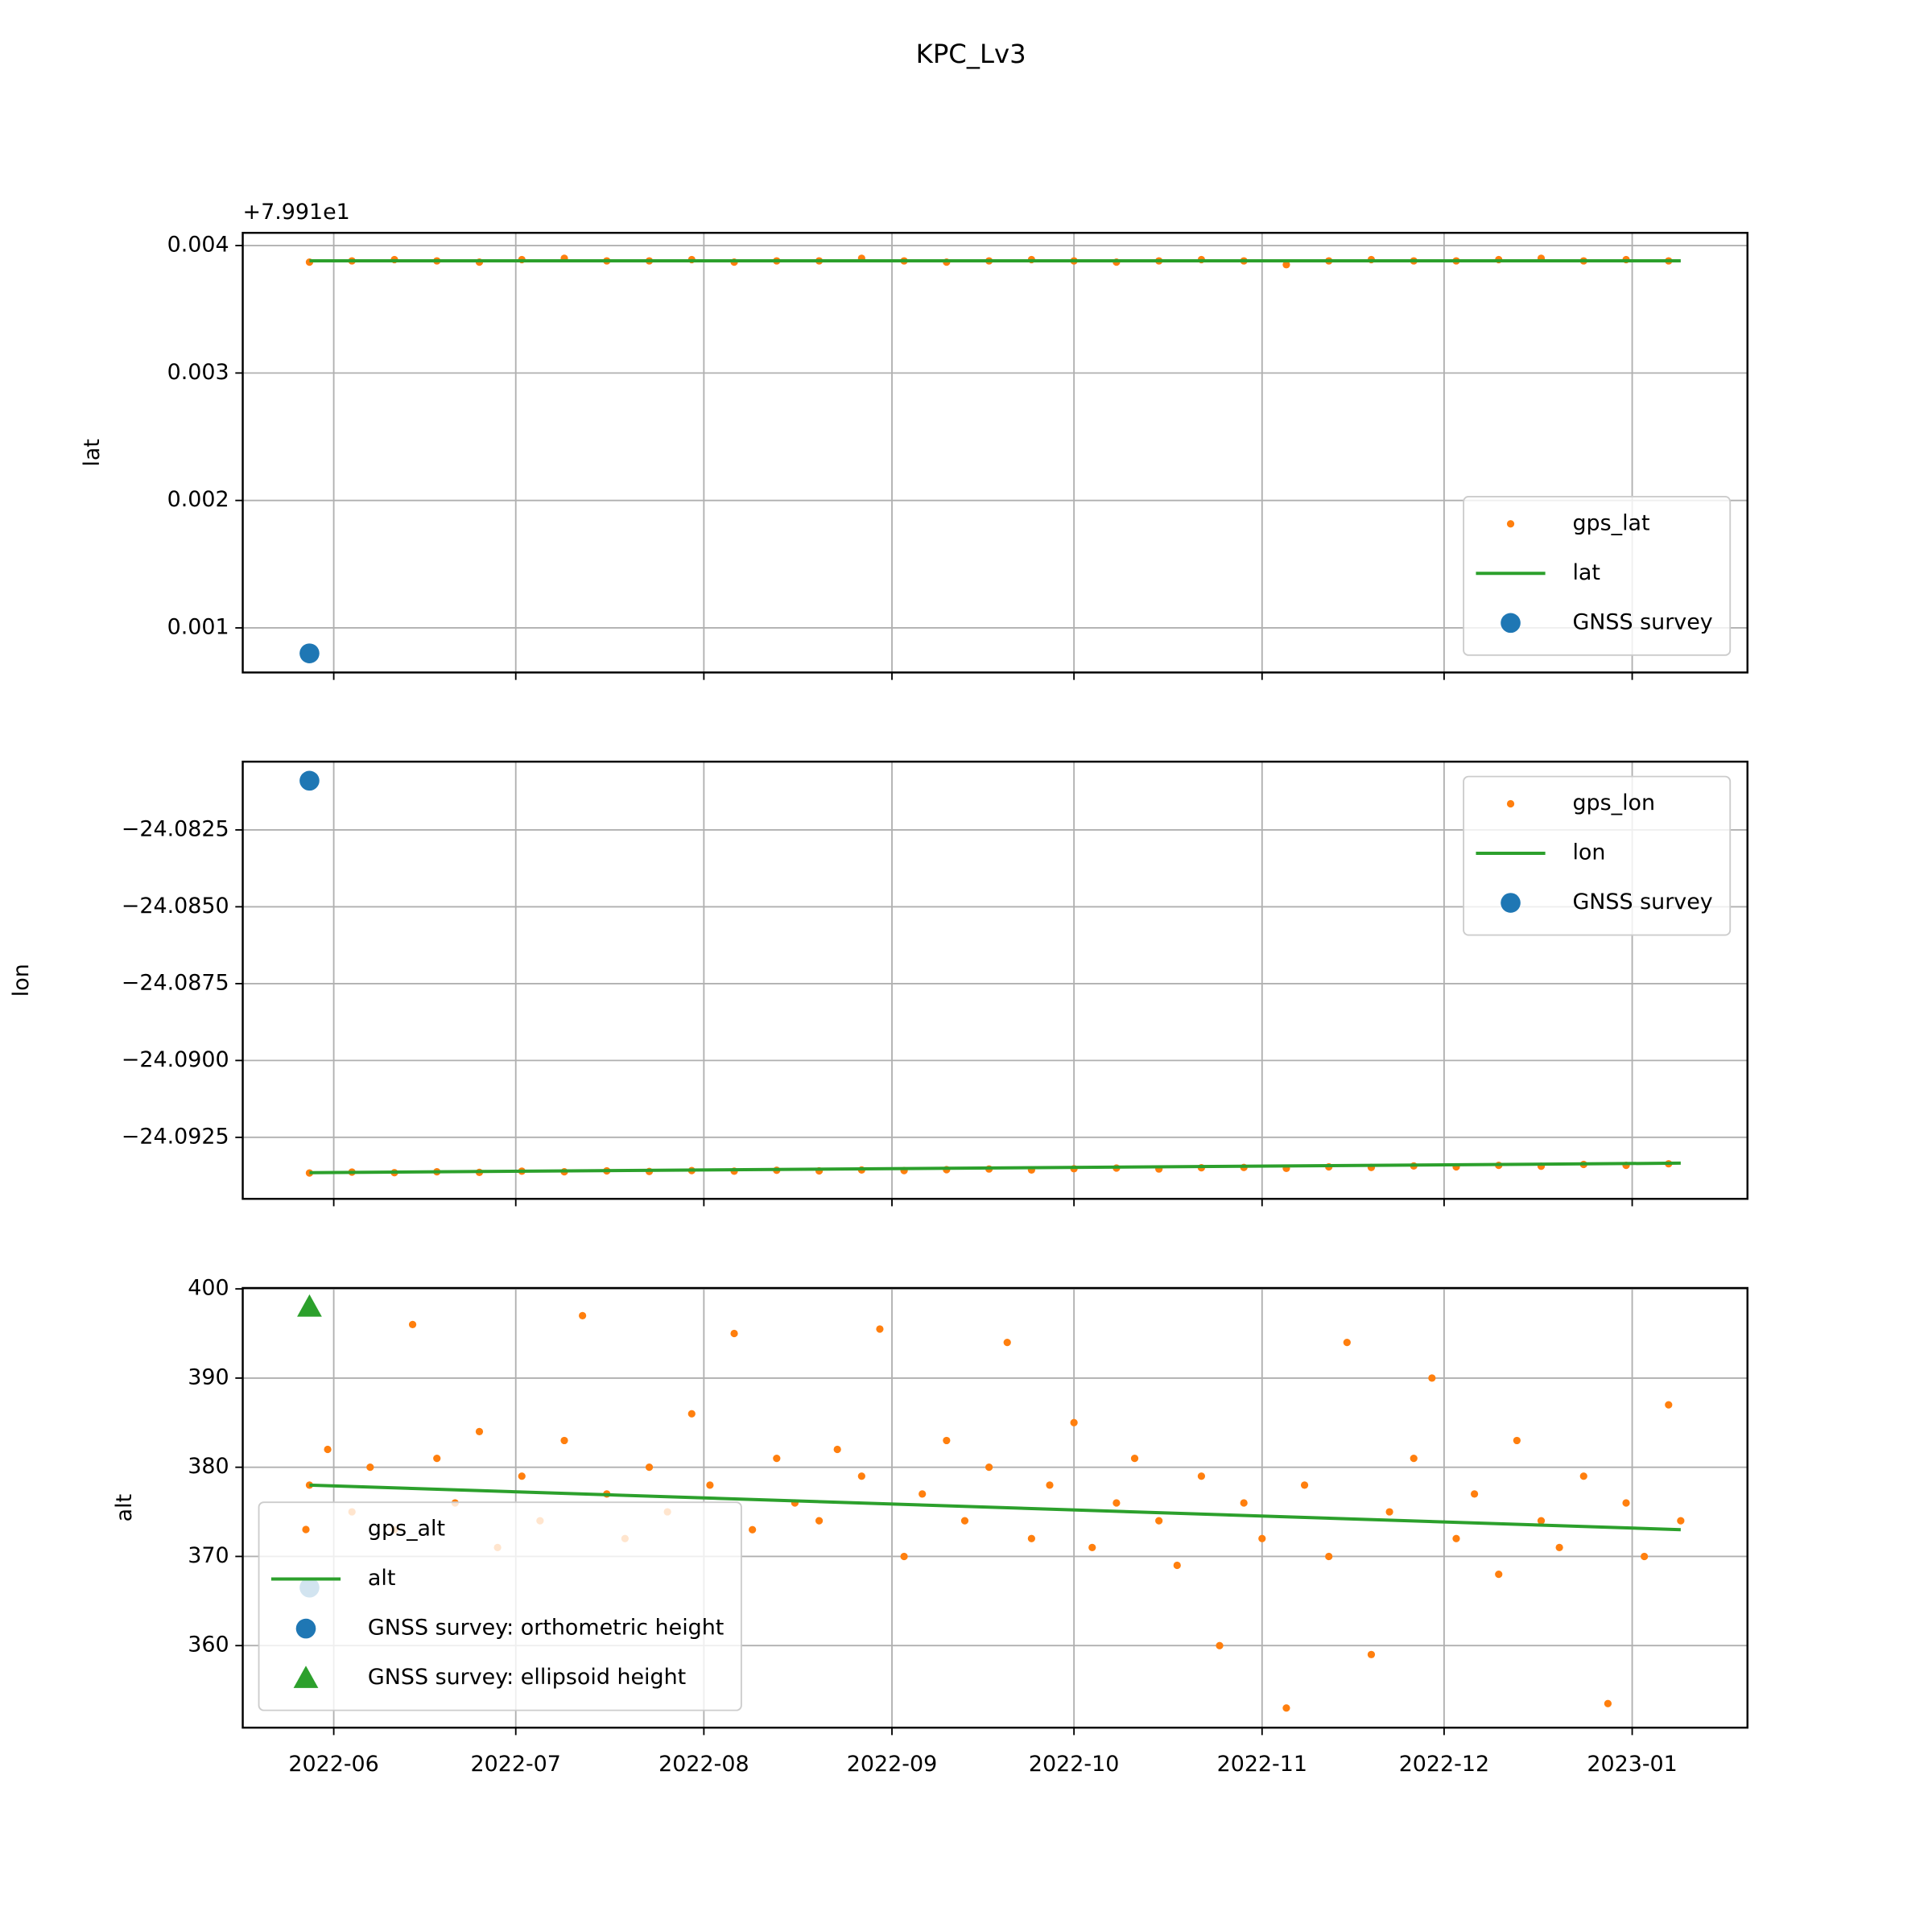 The image size is (1932, 1932). What do you see at coordinates (703, 1765) in the screenshot?
I see `x-tick-label: 2022-08` at bounding box center [703, 1765].